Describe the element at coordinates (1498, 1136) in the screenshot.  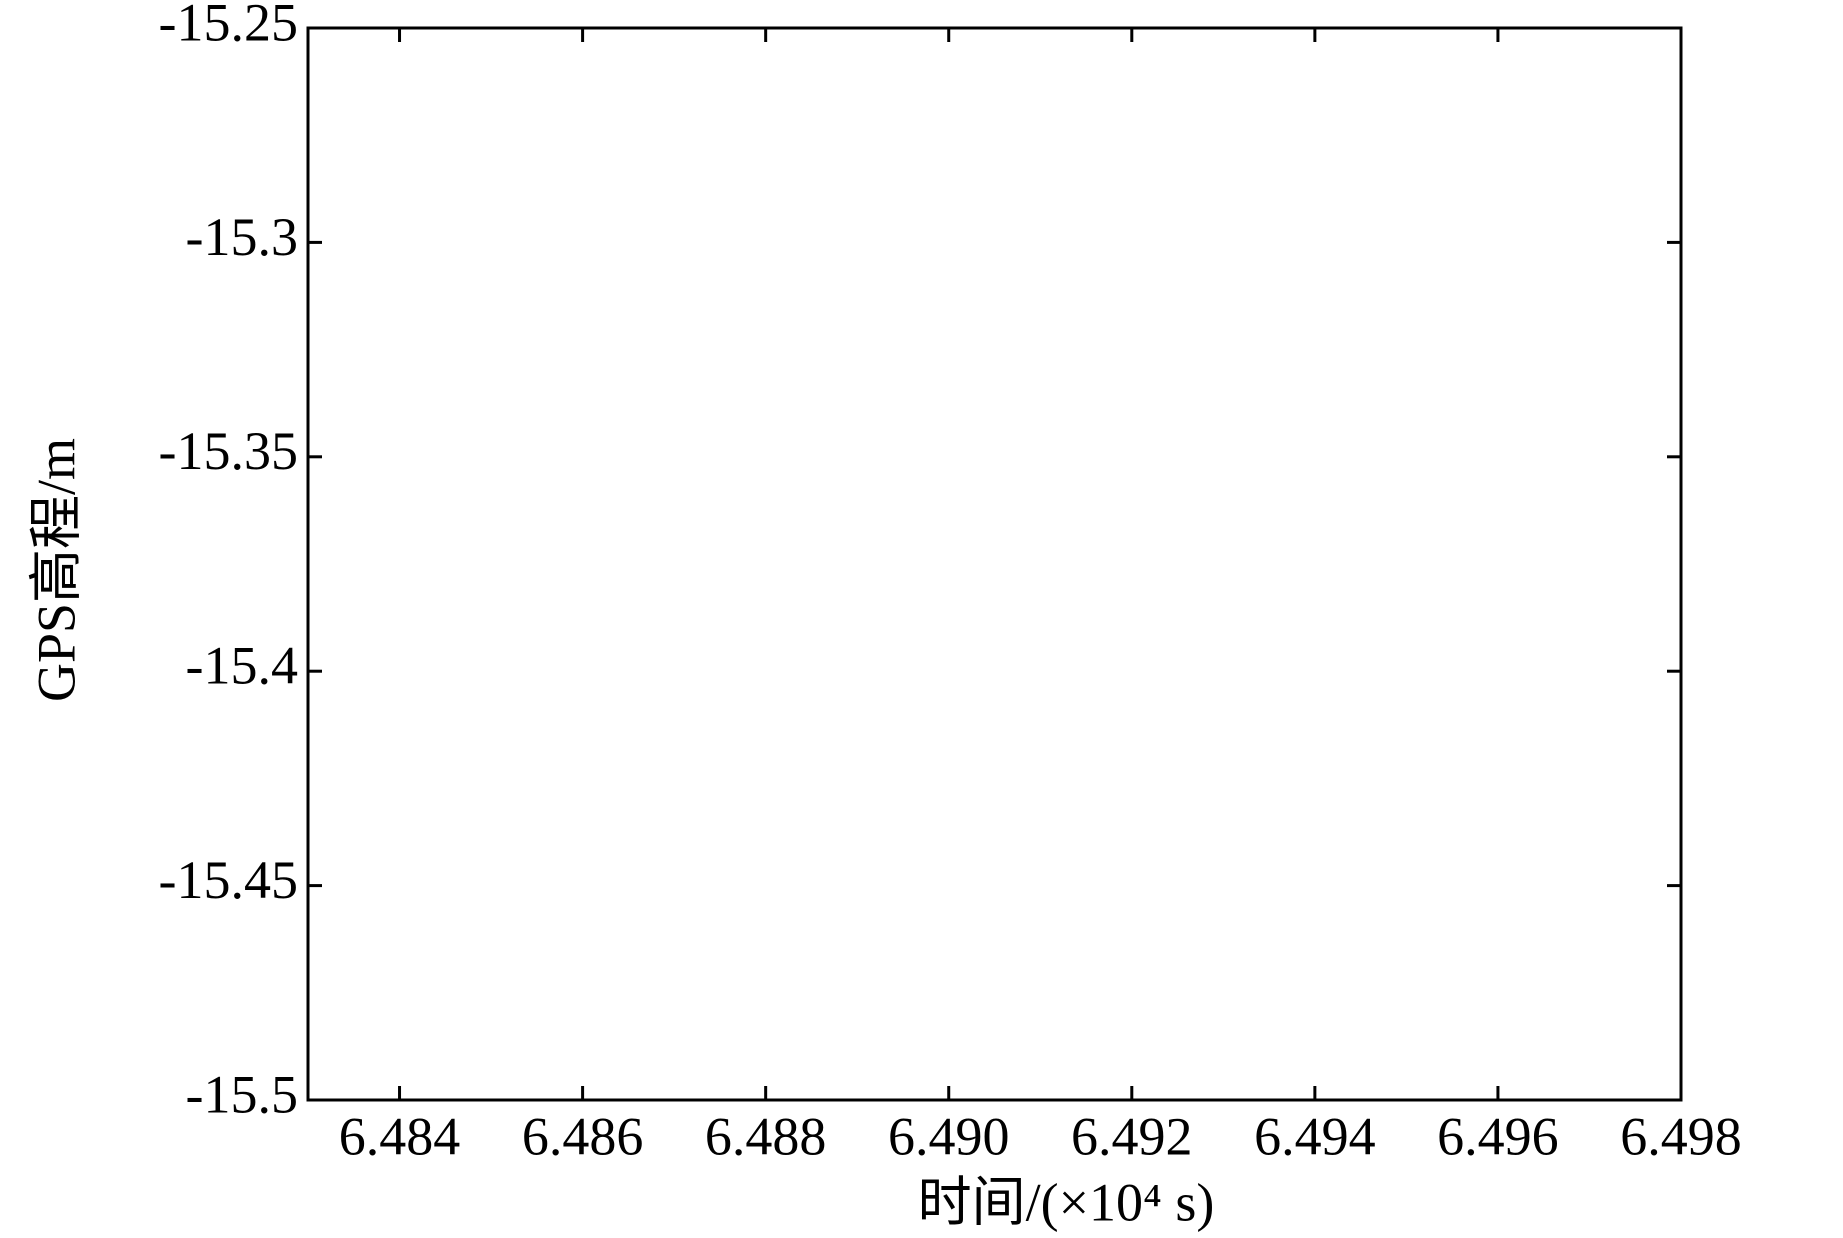
I see `x-tick-label: 6.496` at that location.